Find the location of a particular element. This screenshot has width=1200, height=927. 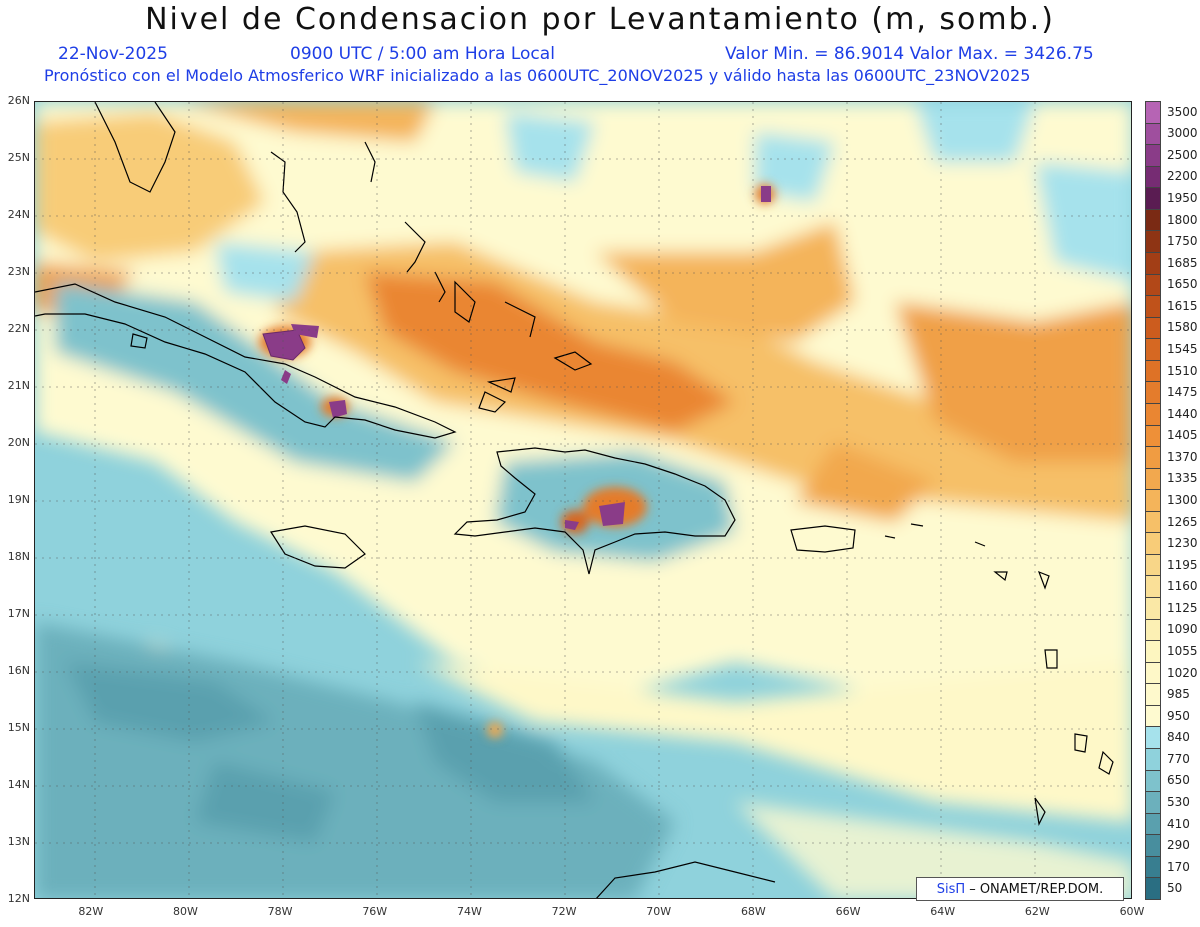

lat-tick-label: 23N is located at coordinates (18, 271).